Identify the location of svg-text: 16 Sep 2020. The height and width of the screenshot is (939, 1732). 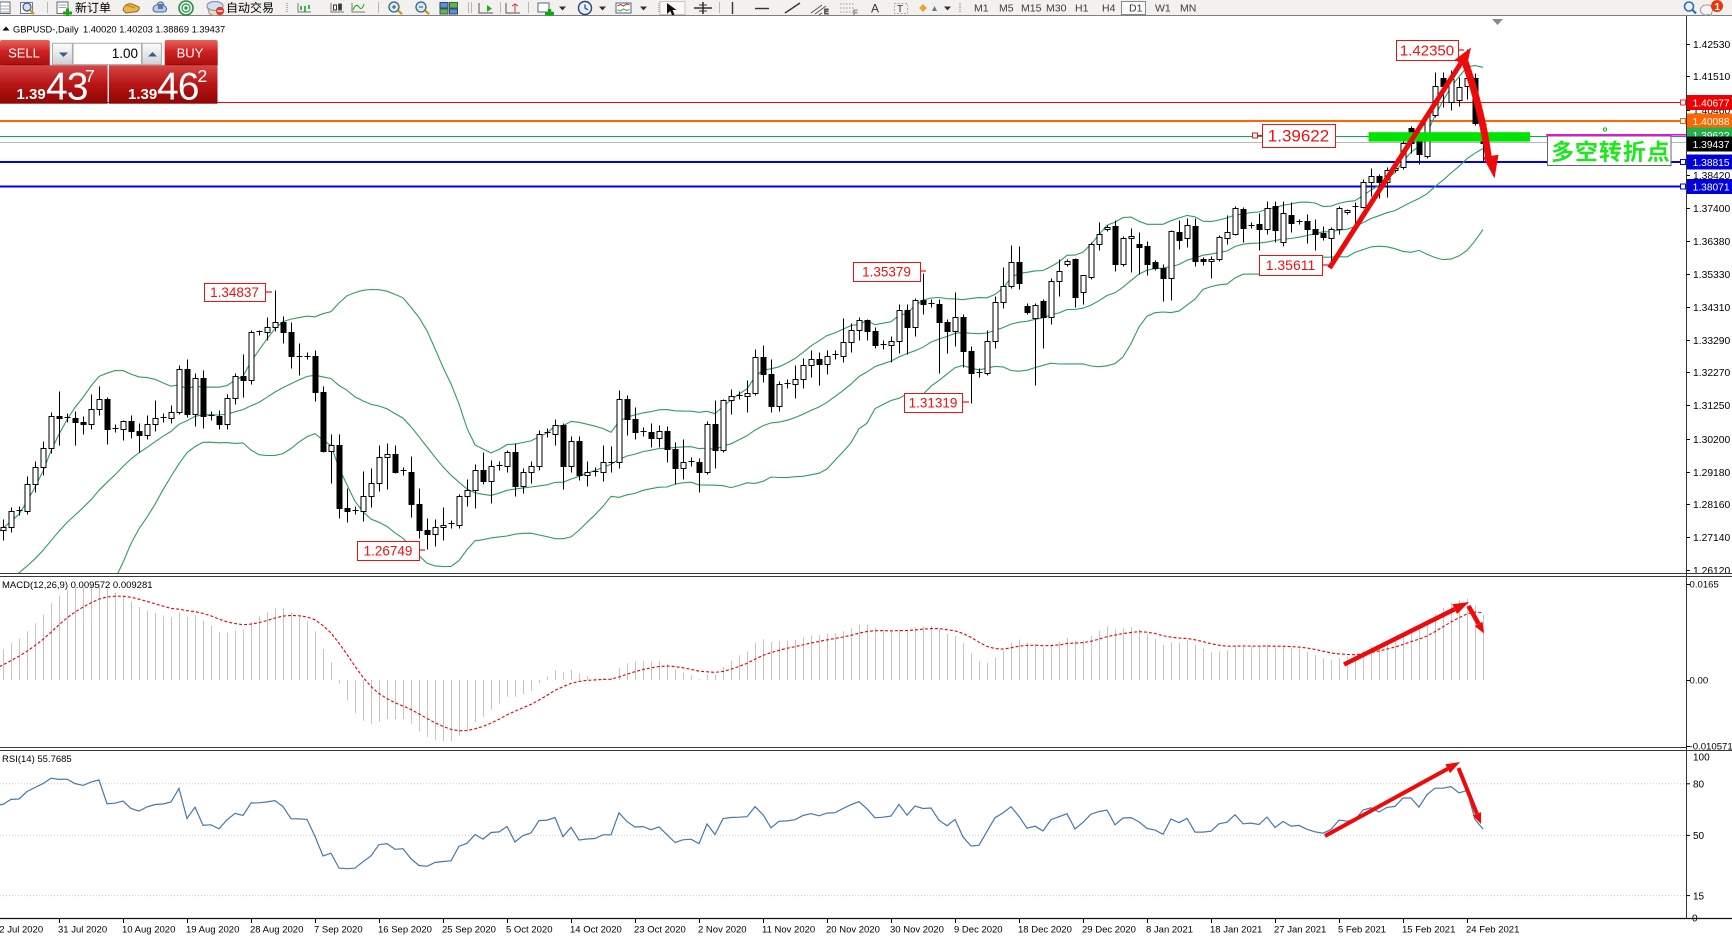
(405, 930).